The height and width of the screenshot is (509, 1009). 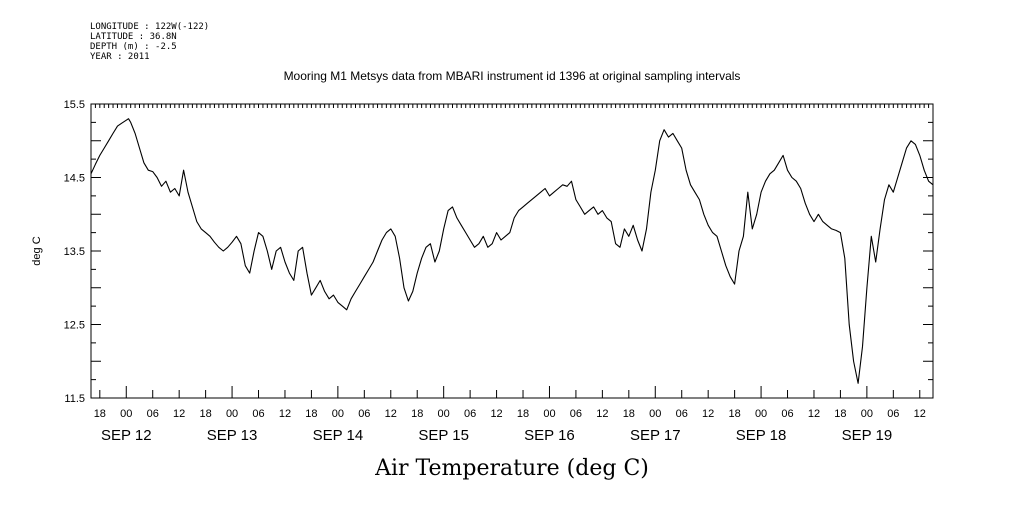 What do you see at coordinates (549, 435) in the screenshot?
I see `x-day-label: SEP 16` at bounding box center [549, 435].